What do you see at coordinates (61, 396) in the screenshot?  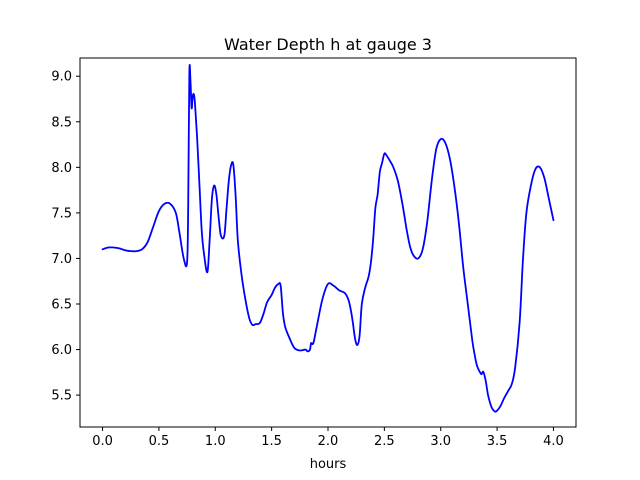 I see `y-tick-label: 5.5` at bounding box center [61, 396].